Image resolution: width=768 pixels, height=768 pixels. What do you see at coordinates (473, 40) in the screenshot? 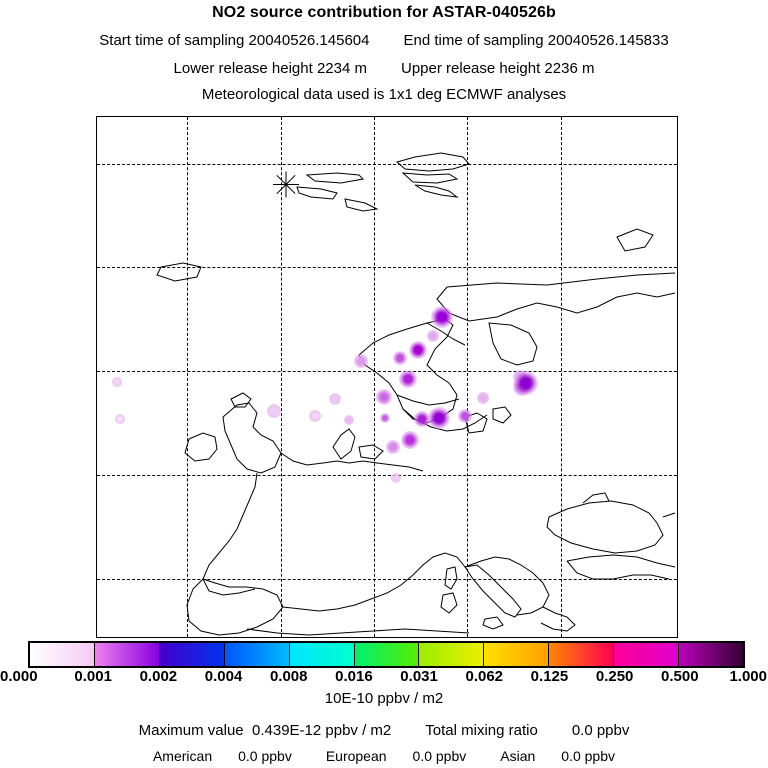
I see `end-time-label: End time of sampling` at bounding box center [473, 40].